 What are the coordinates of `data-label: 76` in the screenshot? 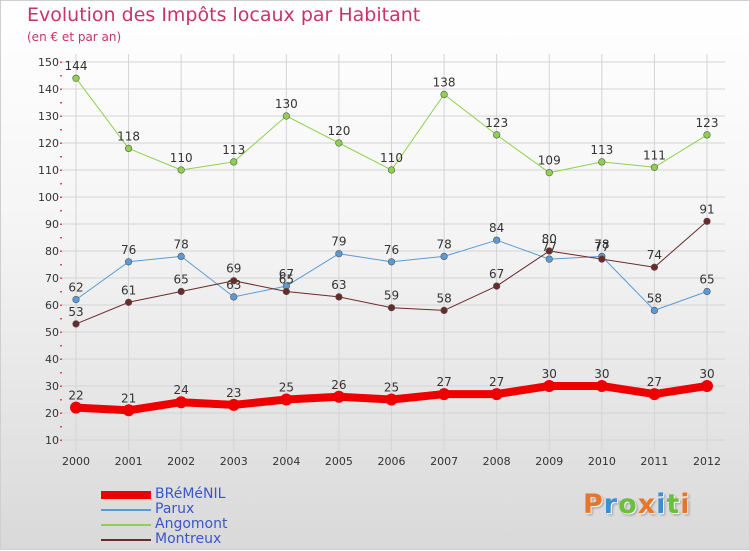 It's located at (128, 250).